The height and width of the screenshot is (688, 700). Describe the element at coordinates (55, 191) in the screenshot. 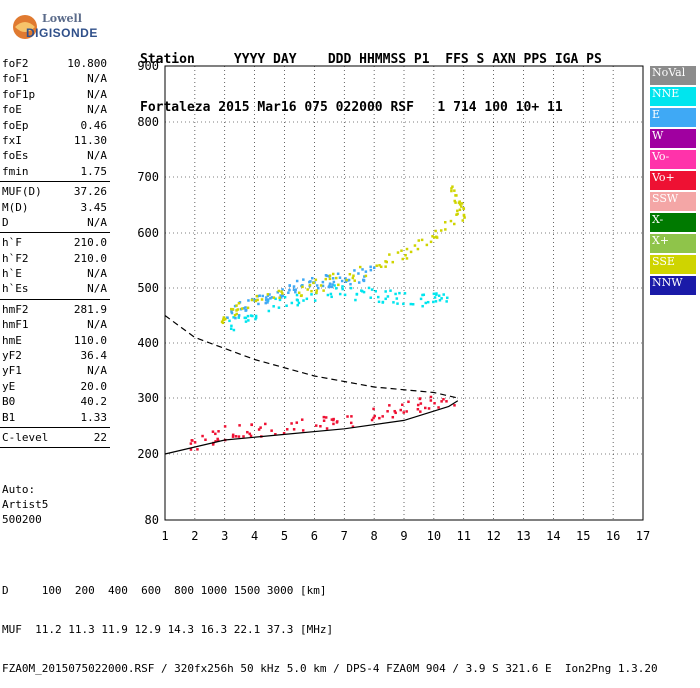

I see `param-row: MUF(D) 37.26` at that location.